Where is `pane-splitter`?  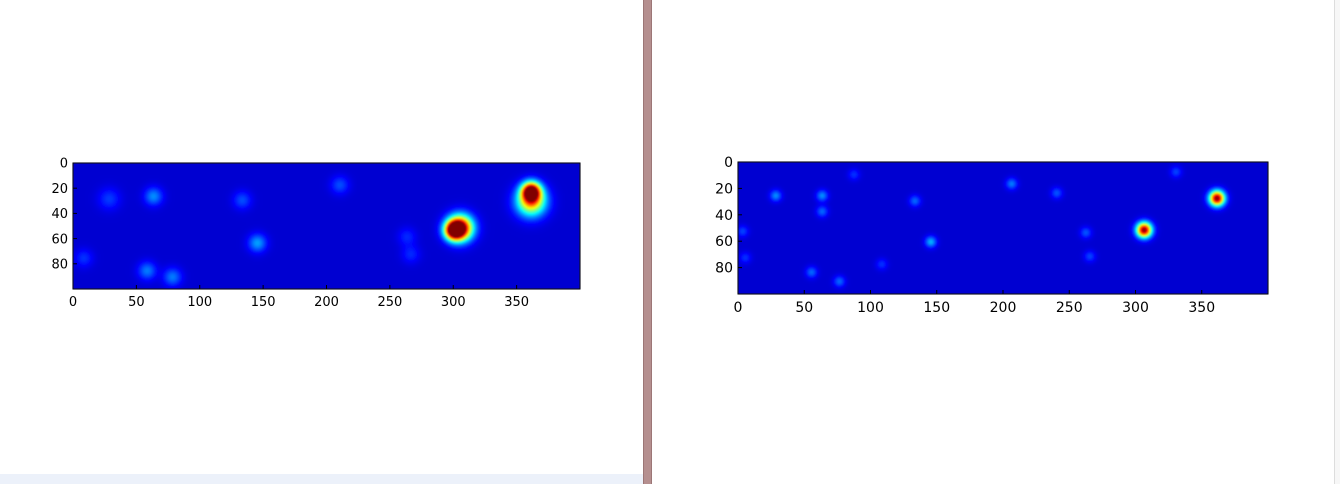
pane-splitter is located at coordinates (647, 242).